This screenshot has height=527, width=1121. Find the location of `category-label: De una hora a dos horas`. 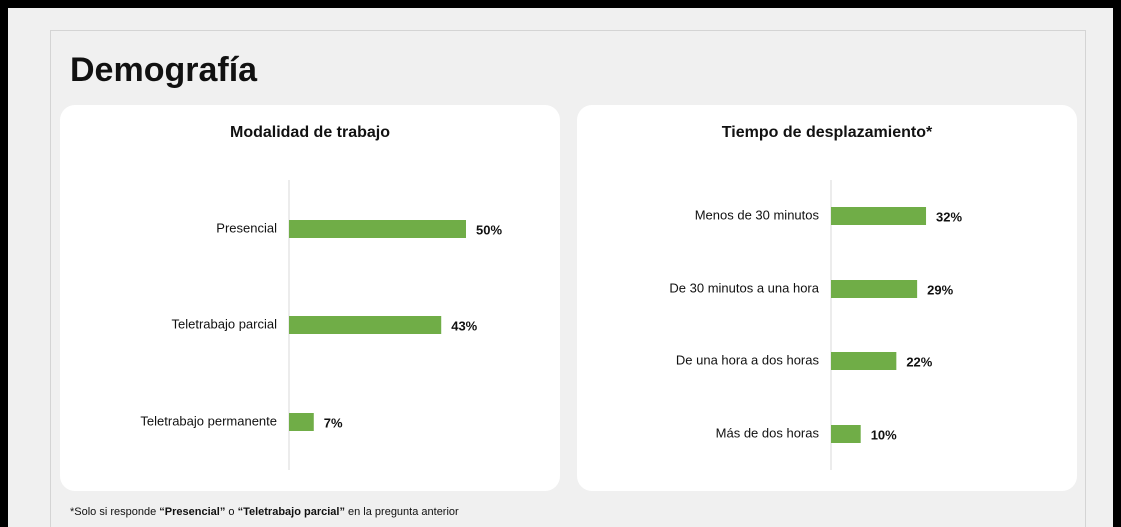

category-label: De una hora a dos horas is located at coordinates (748, 359).